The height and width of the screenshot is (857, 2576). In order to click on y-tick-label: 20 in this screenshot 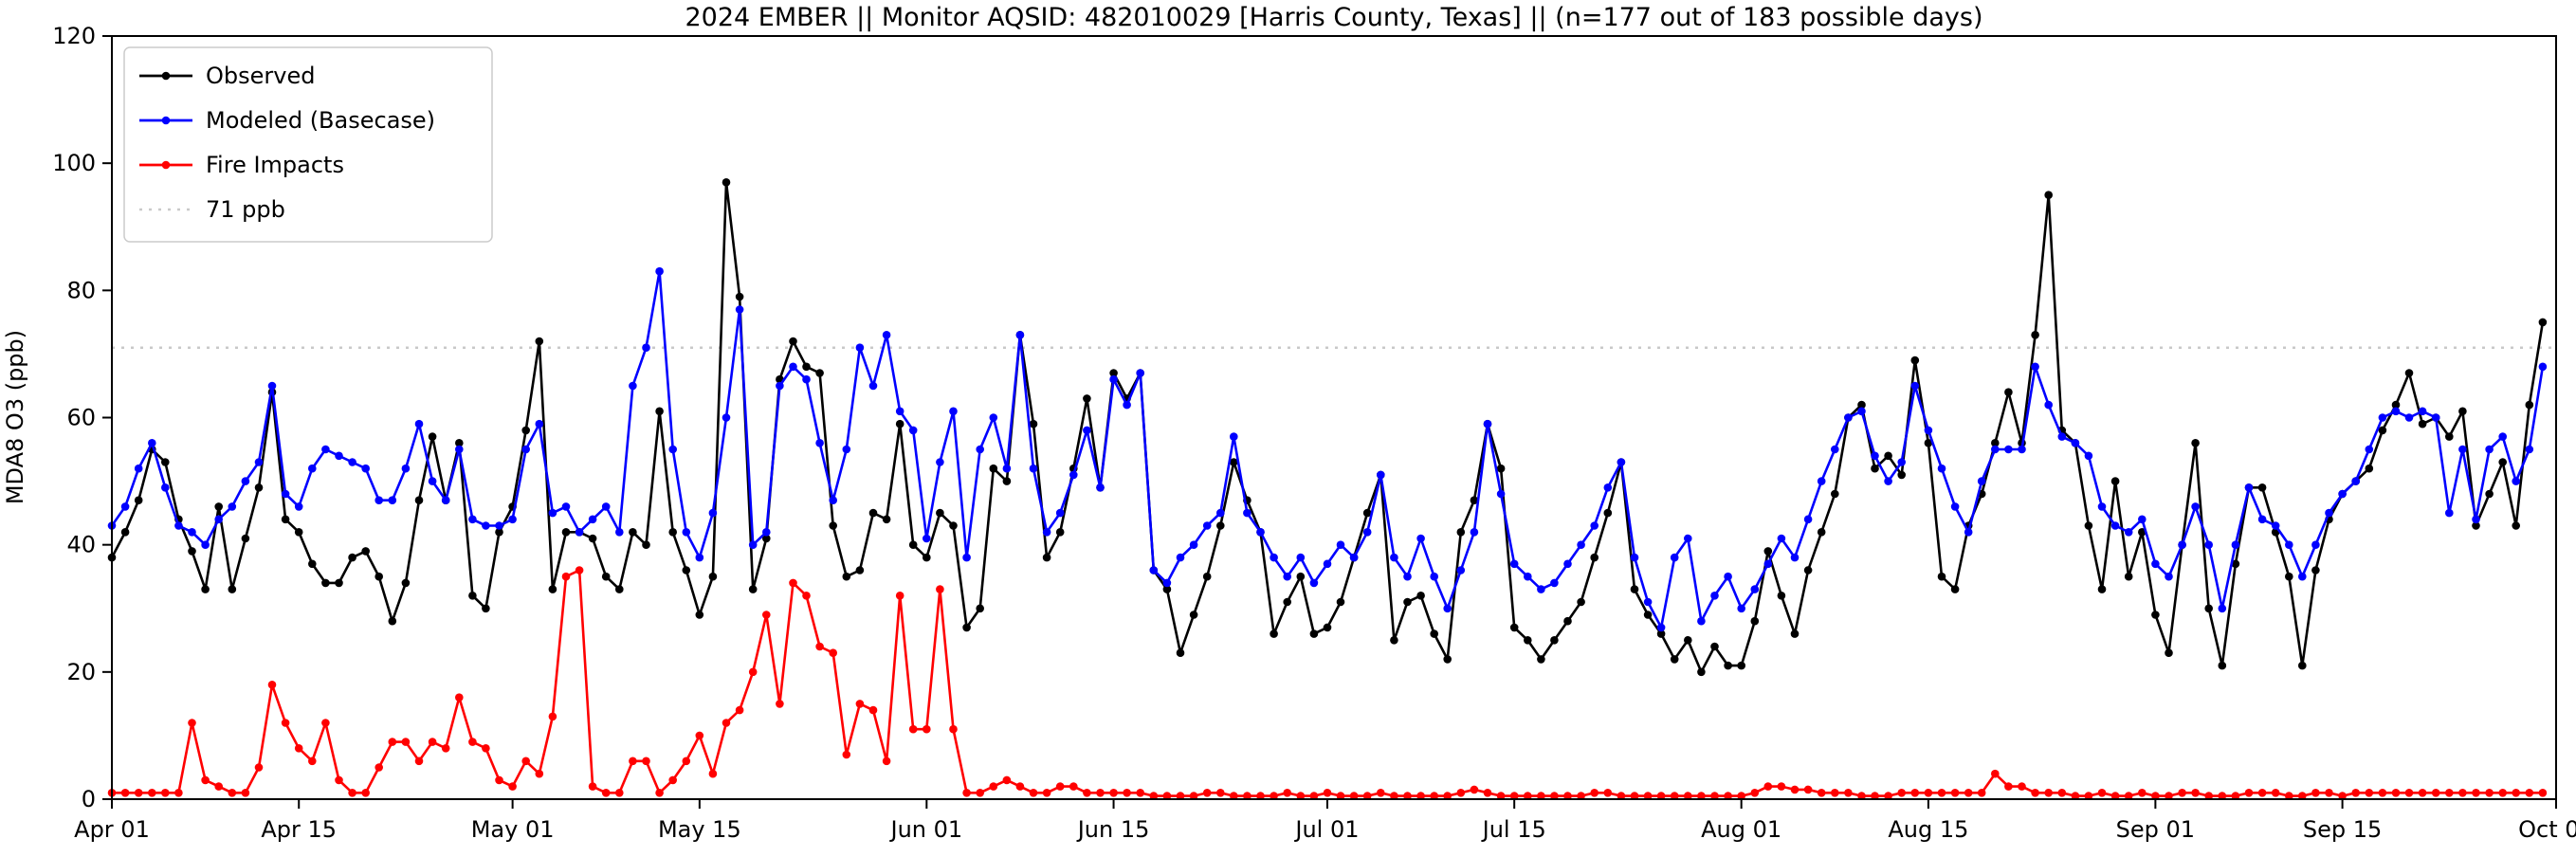, I will do `click(81, 672)`.